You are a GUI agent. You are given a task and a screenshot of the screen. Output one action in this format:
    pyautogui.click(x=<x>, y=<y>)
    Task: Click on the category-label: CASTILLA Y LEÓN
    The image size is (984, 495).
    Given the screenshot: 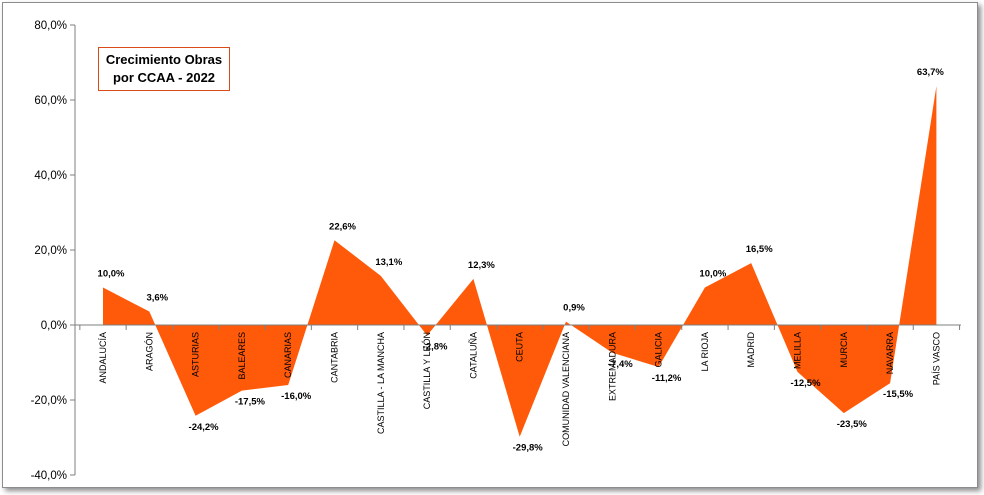 What is the action you would take?
    pyautogui.click(x=427, y=370)
    